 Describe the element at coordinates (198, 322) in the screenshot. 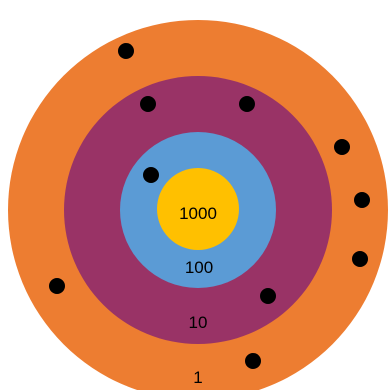

I see `ring-label-10: 10` at that location.